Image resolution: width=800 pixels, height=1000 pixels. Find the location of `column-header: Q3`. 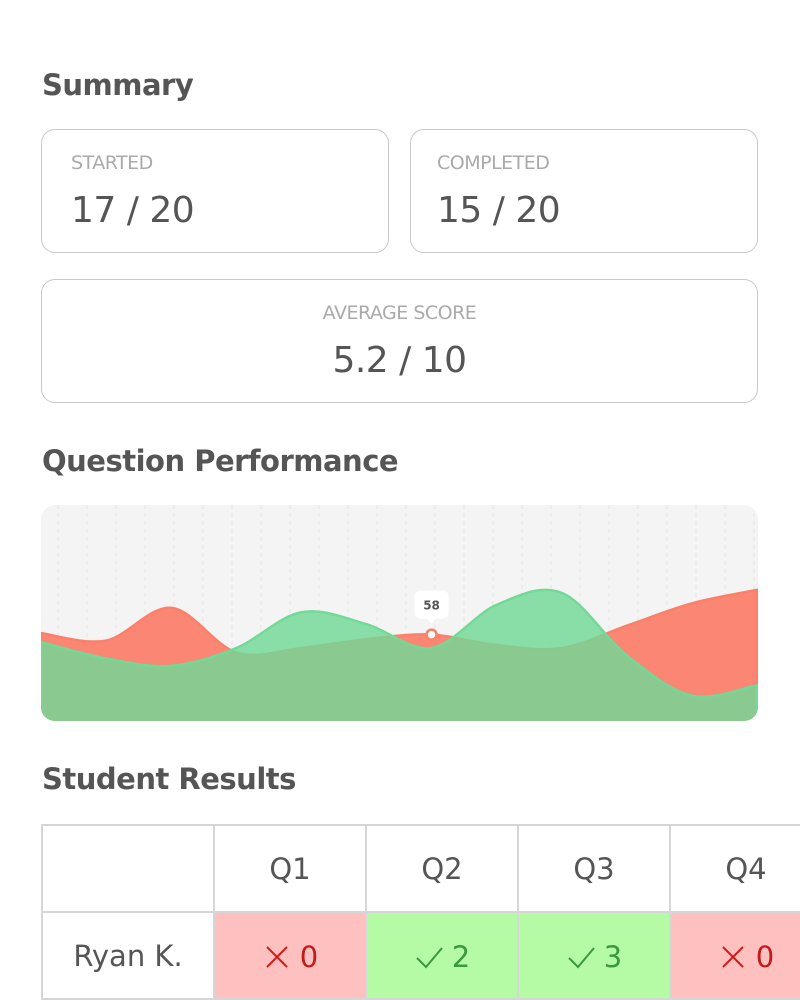

column-header: Q3 is located at coordinates (594, 868).